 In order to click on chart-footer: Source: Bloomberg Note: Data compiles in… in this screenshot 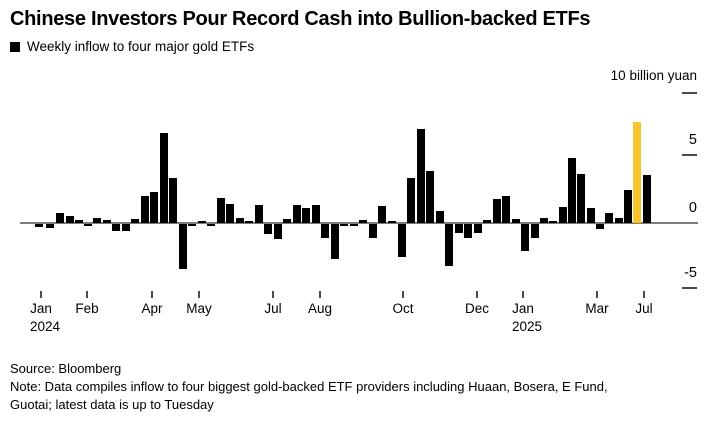, I will do `click(360, 387)`.